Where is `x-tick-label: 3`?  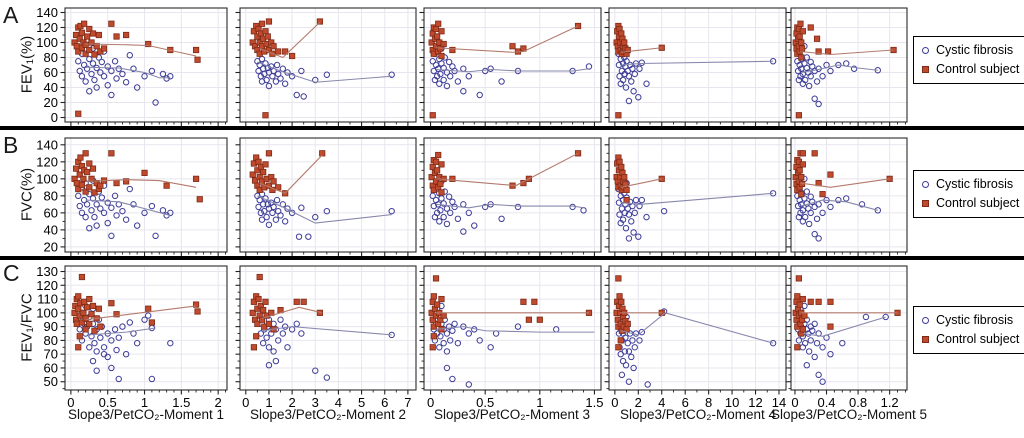 x-tick-label: 3 is located at coordinates (315, 402).